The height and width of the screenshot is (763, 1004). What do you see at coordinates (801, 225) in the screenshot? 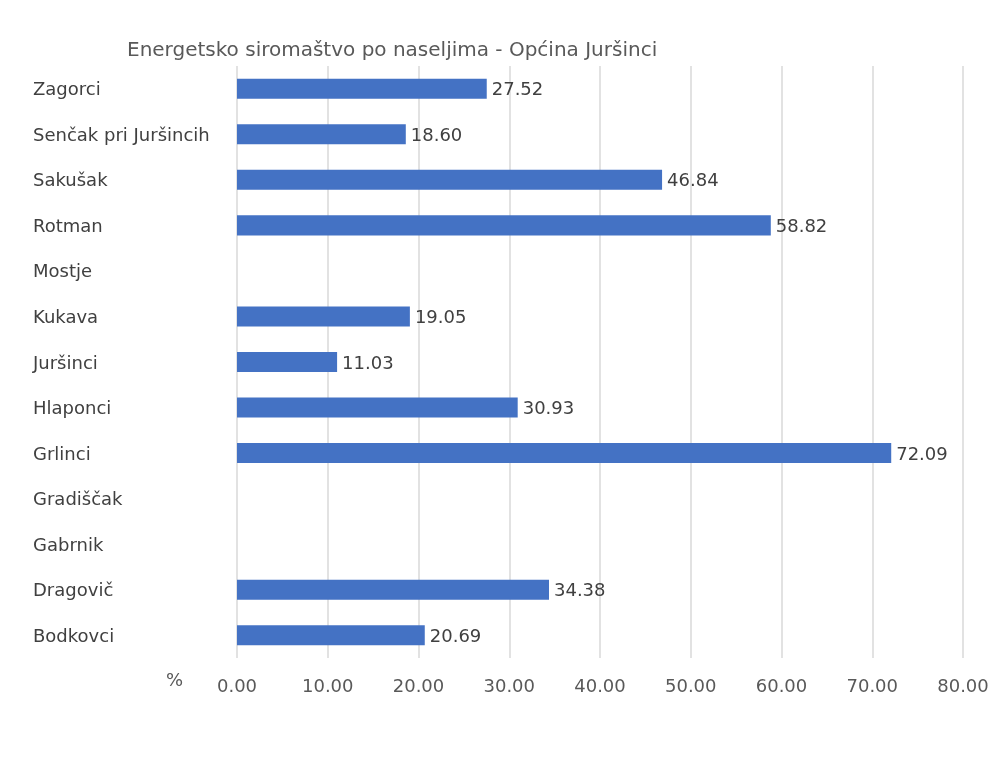
I see `data-label: 58.82` at bounding box center [801, 225].